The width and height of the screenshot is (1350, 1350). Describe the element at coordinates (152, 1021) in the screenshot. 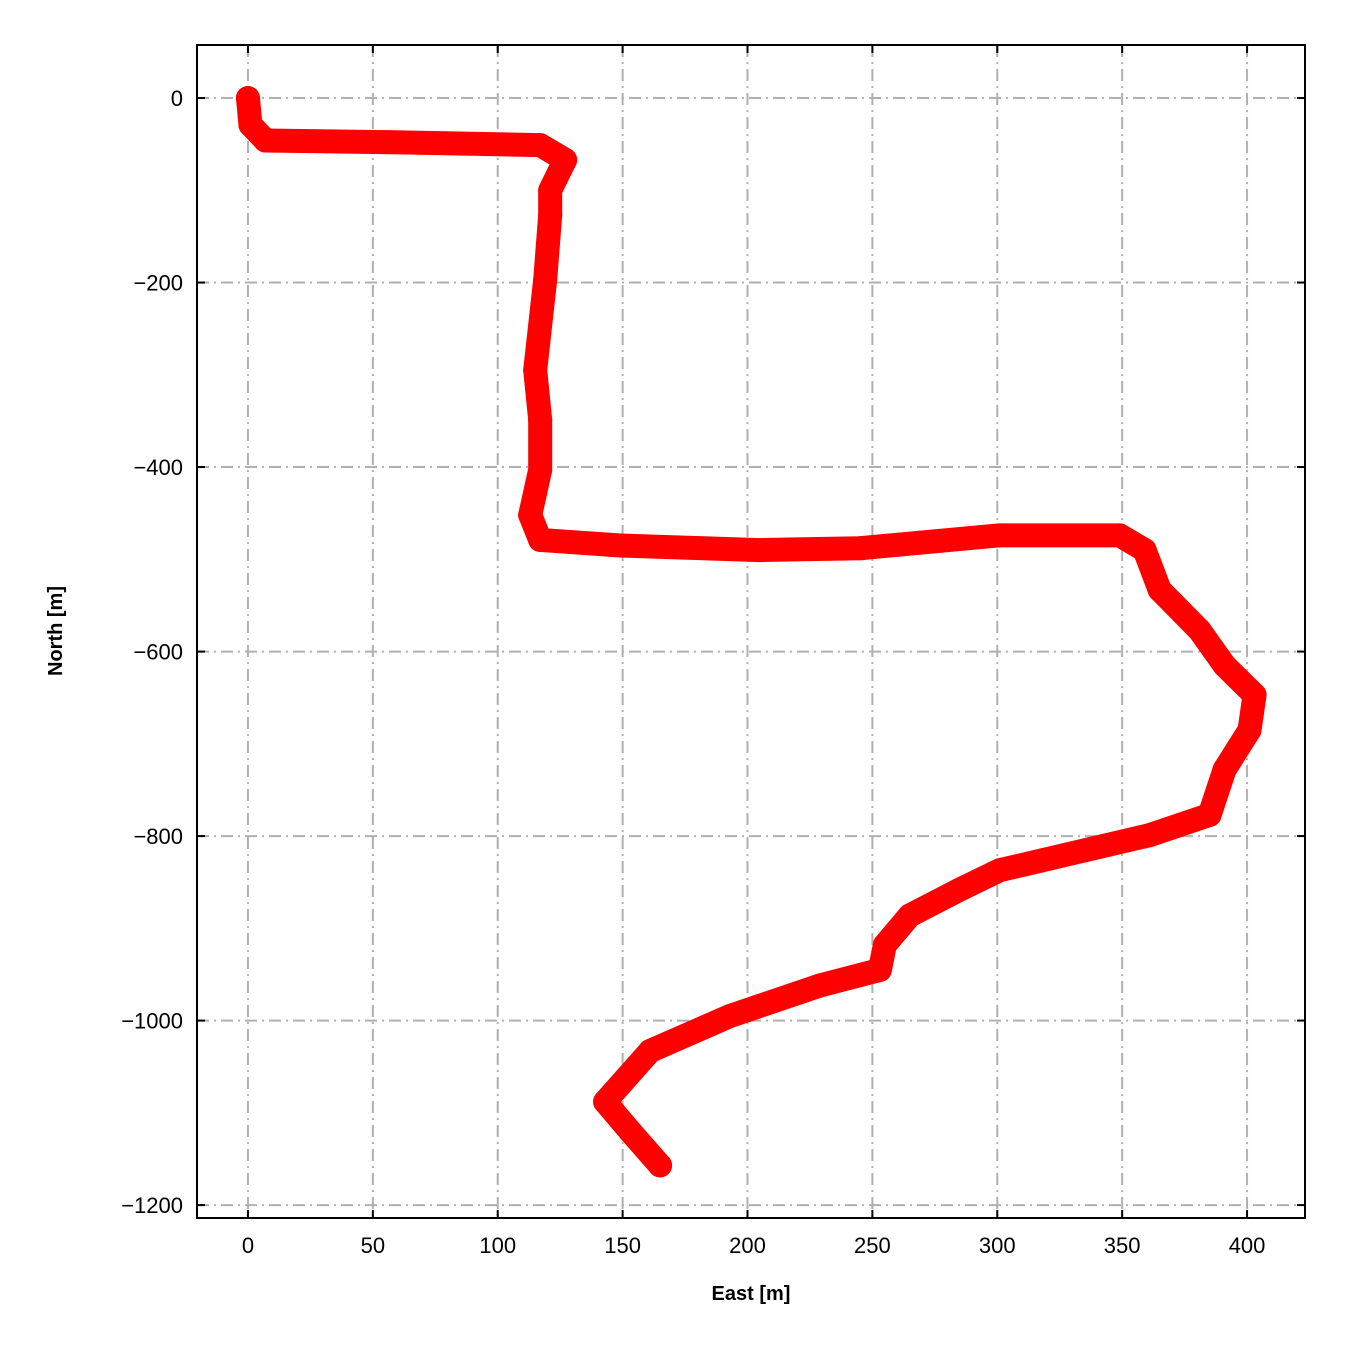

I see `y-tick-label: −1000` at that location.